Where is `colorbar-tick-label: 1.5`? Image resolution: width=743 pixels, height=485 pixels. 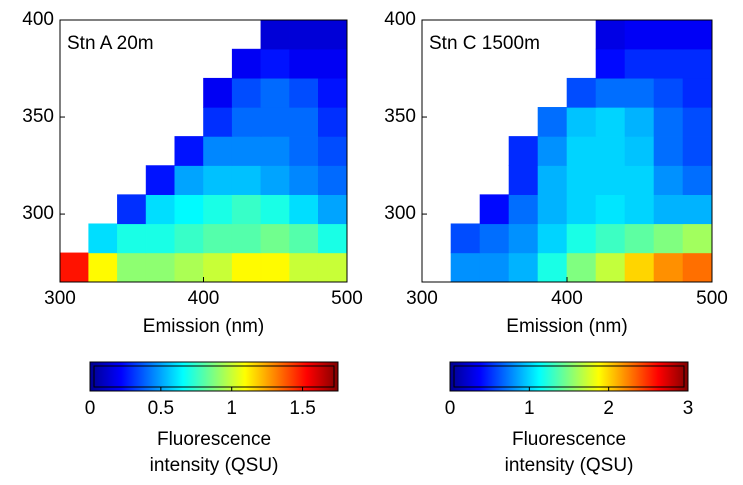
colorbar-tick-label: 1.5 is located at coordinates (302, 408).